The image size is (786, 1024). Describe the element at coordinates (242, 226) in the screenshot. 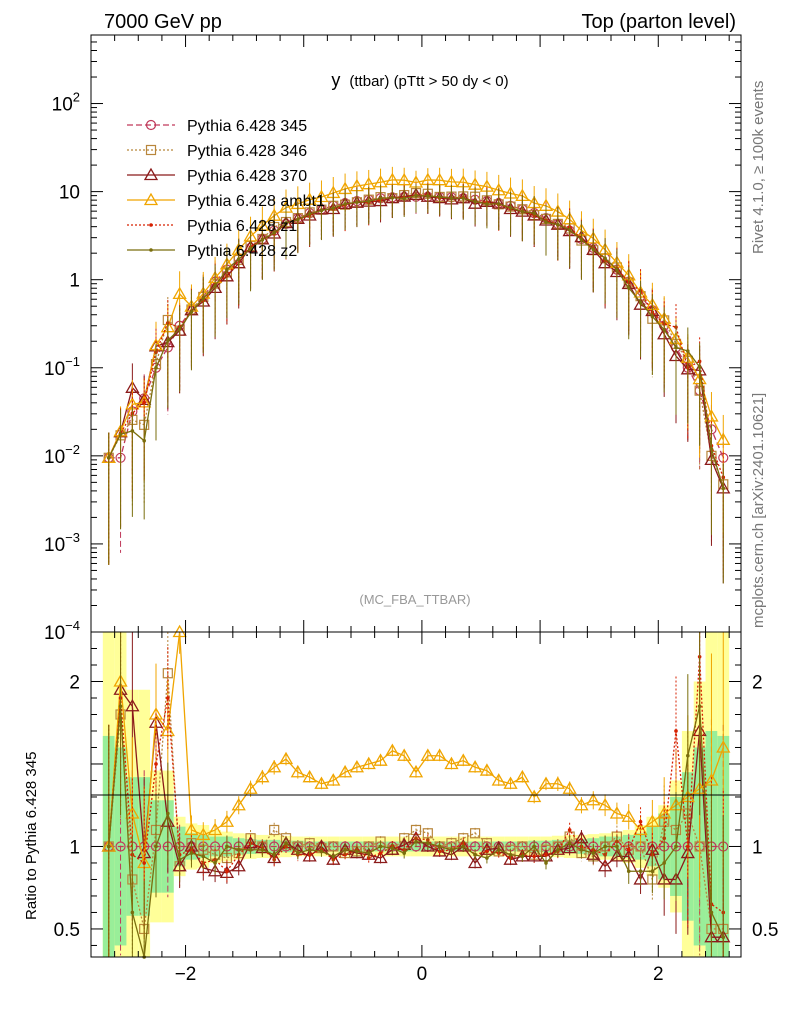

I see `legend-label: Pythia 6.428 z1` at that location.